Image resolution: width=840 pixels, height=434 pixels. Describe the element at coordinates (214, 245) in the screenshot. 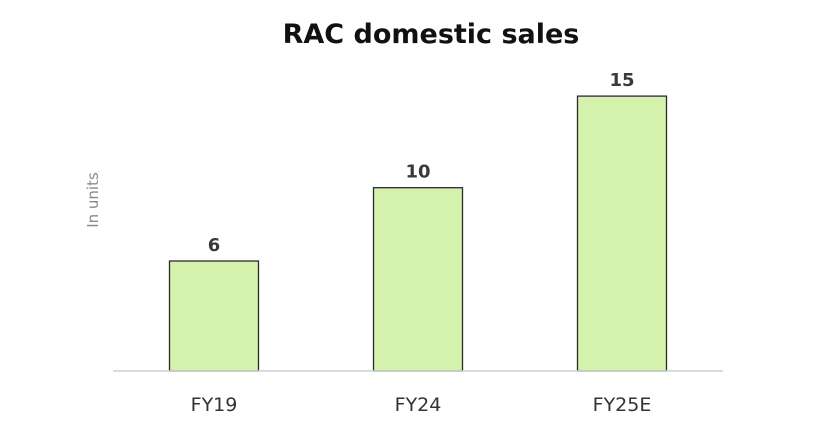

I see `data-label-fy19: 6` at that location.